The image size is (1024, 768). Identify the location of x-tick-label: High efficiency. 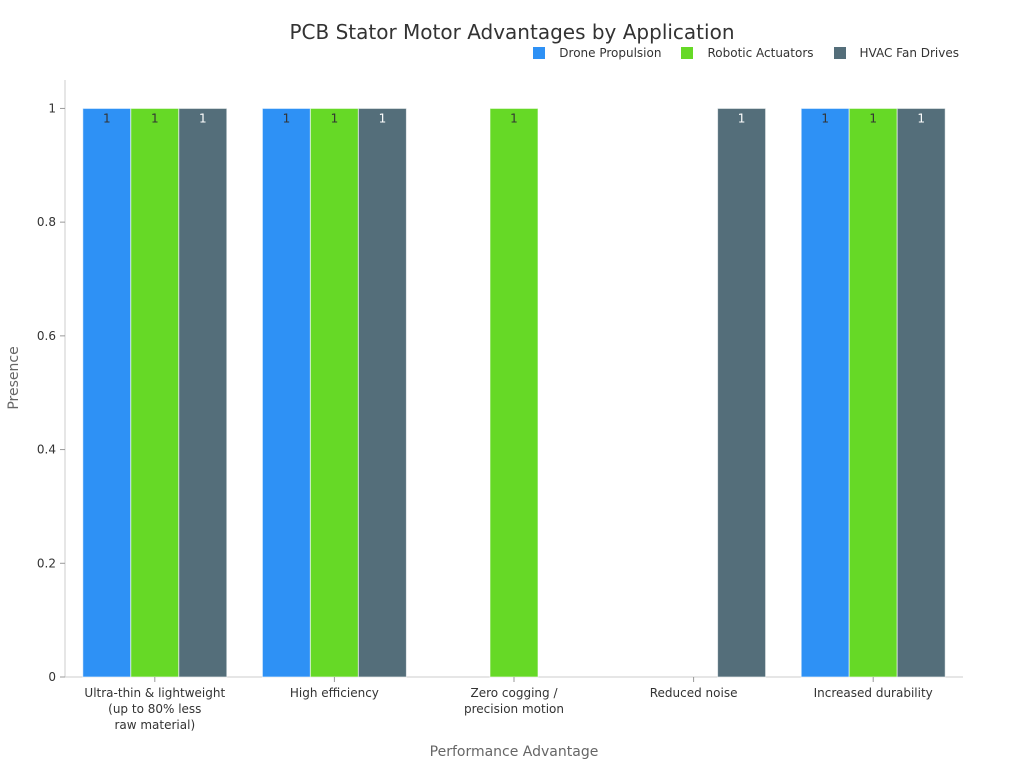
(334, 693).